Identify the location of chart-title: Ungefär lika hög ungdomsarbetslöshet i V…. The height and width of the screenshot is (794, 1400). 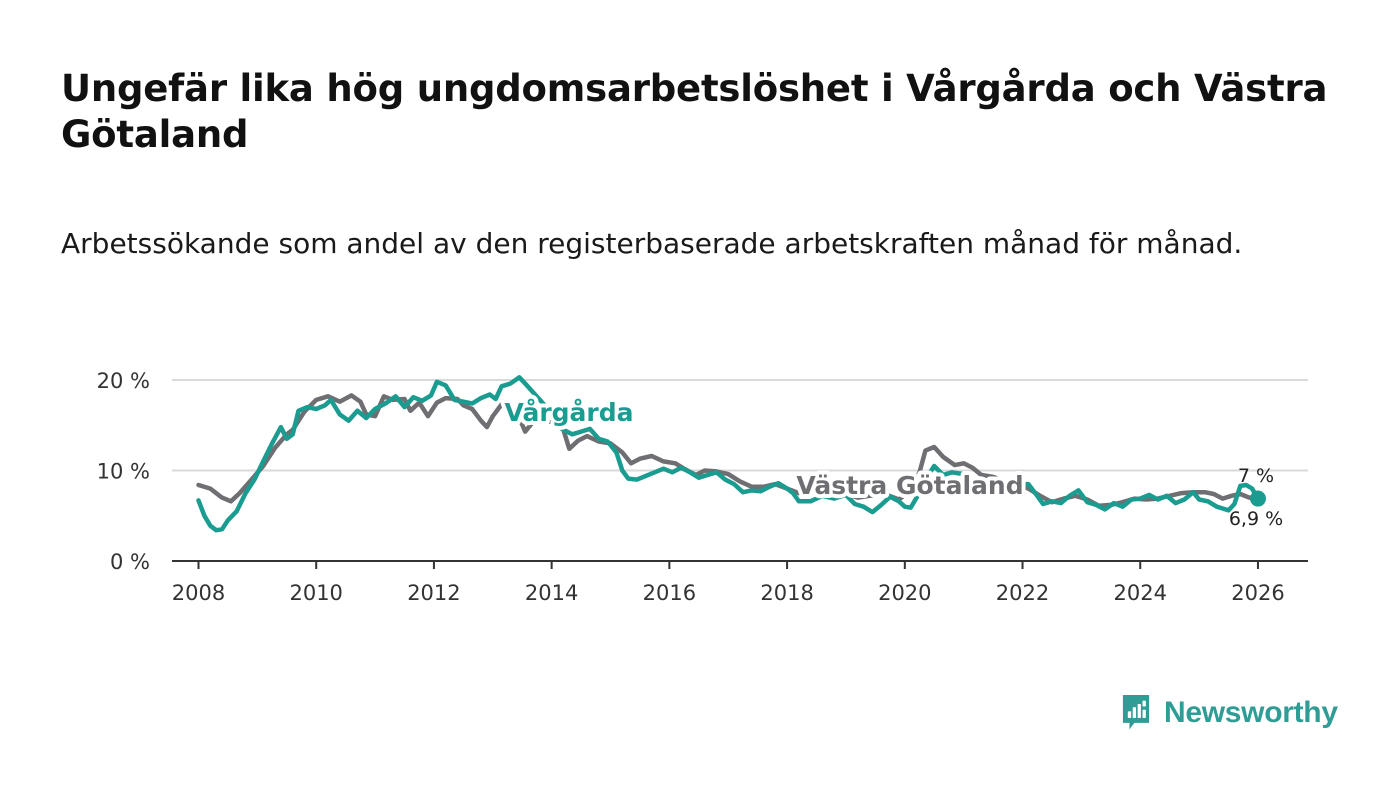
(694, 111).